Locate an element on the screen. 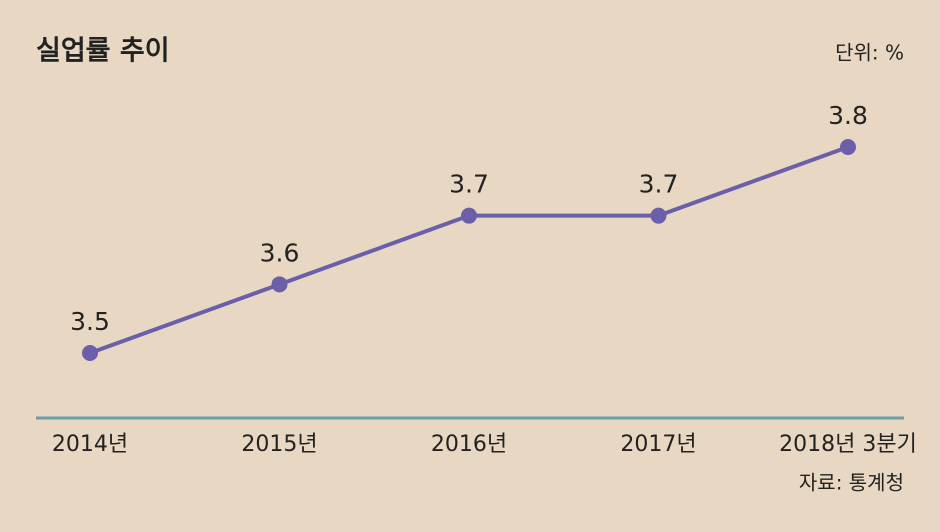  x-tick-label: 2017년 is located at coordinates (658, 444).